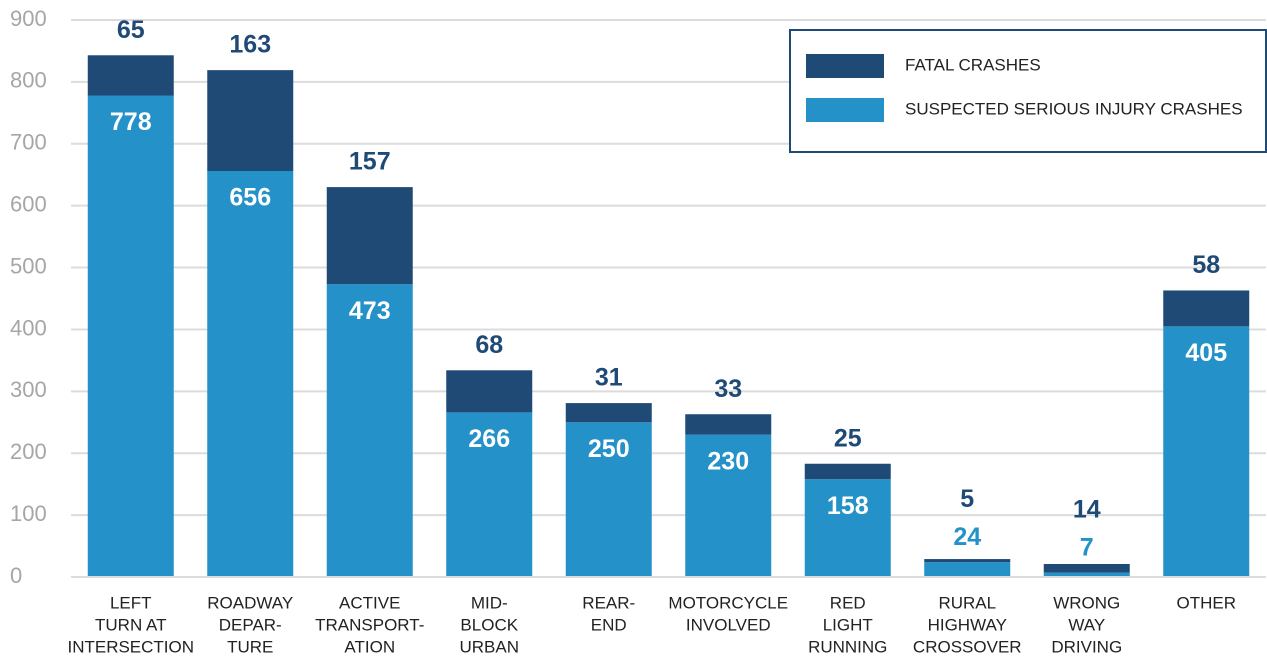 This screenshot has height=667, width=1267. What do you see at coordinates (250, 45) in the screenshot?
I see `value-label: 163` at bounding box center [250, 45].